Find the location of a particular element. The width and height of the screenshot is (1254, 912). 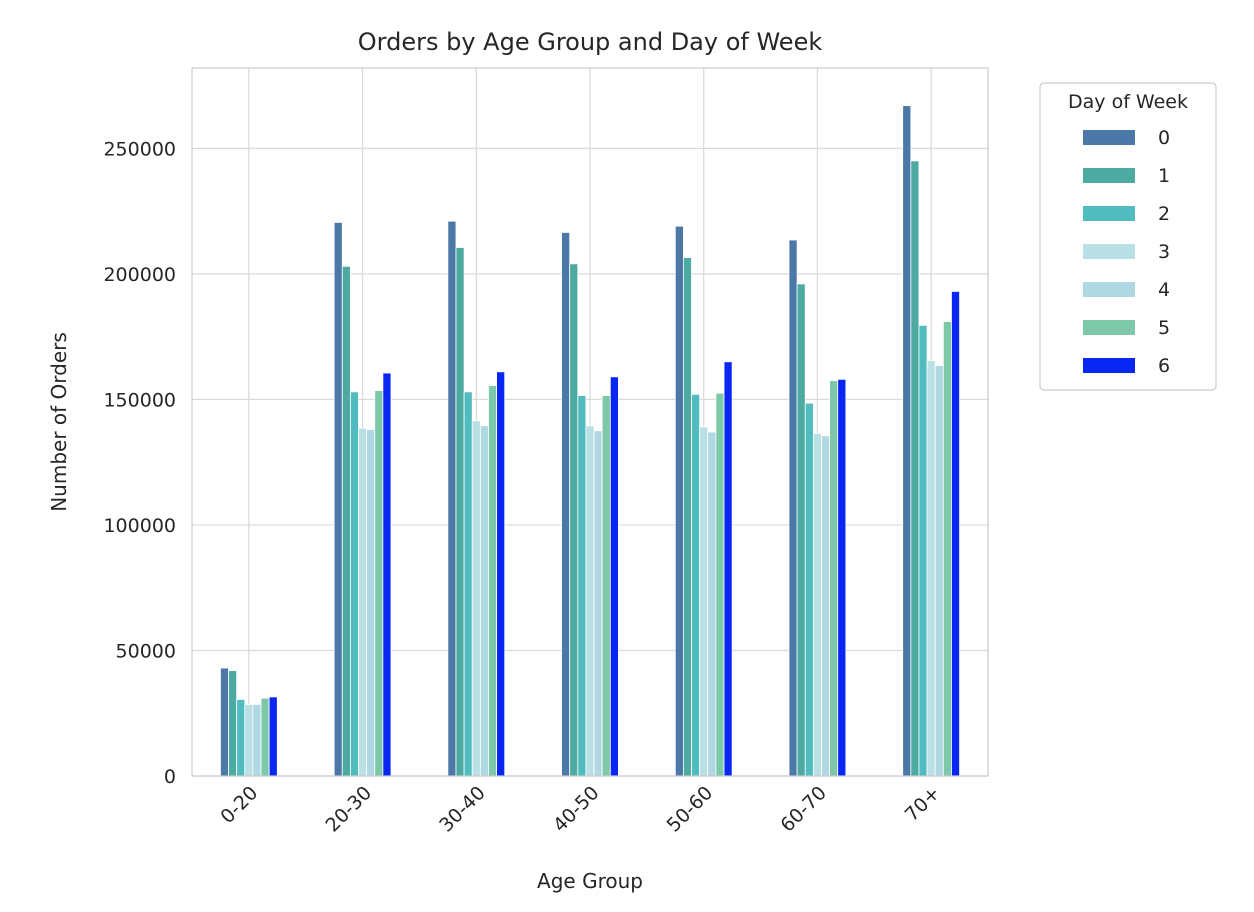

legend-title: Day of Week is located at coordinates (1128, 102).